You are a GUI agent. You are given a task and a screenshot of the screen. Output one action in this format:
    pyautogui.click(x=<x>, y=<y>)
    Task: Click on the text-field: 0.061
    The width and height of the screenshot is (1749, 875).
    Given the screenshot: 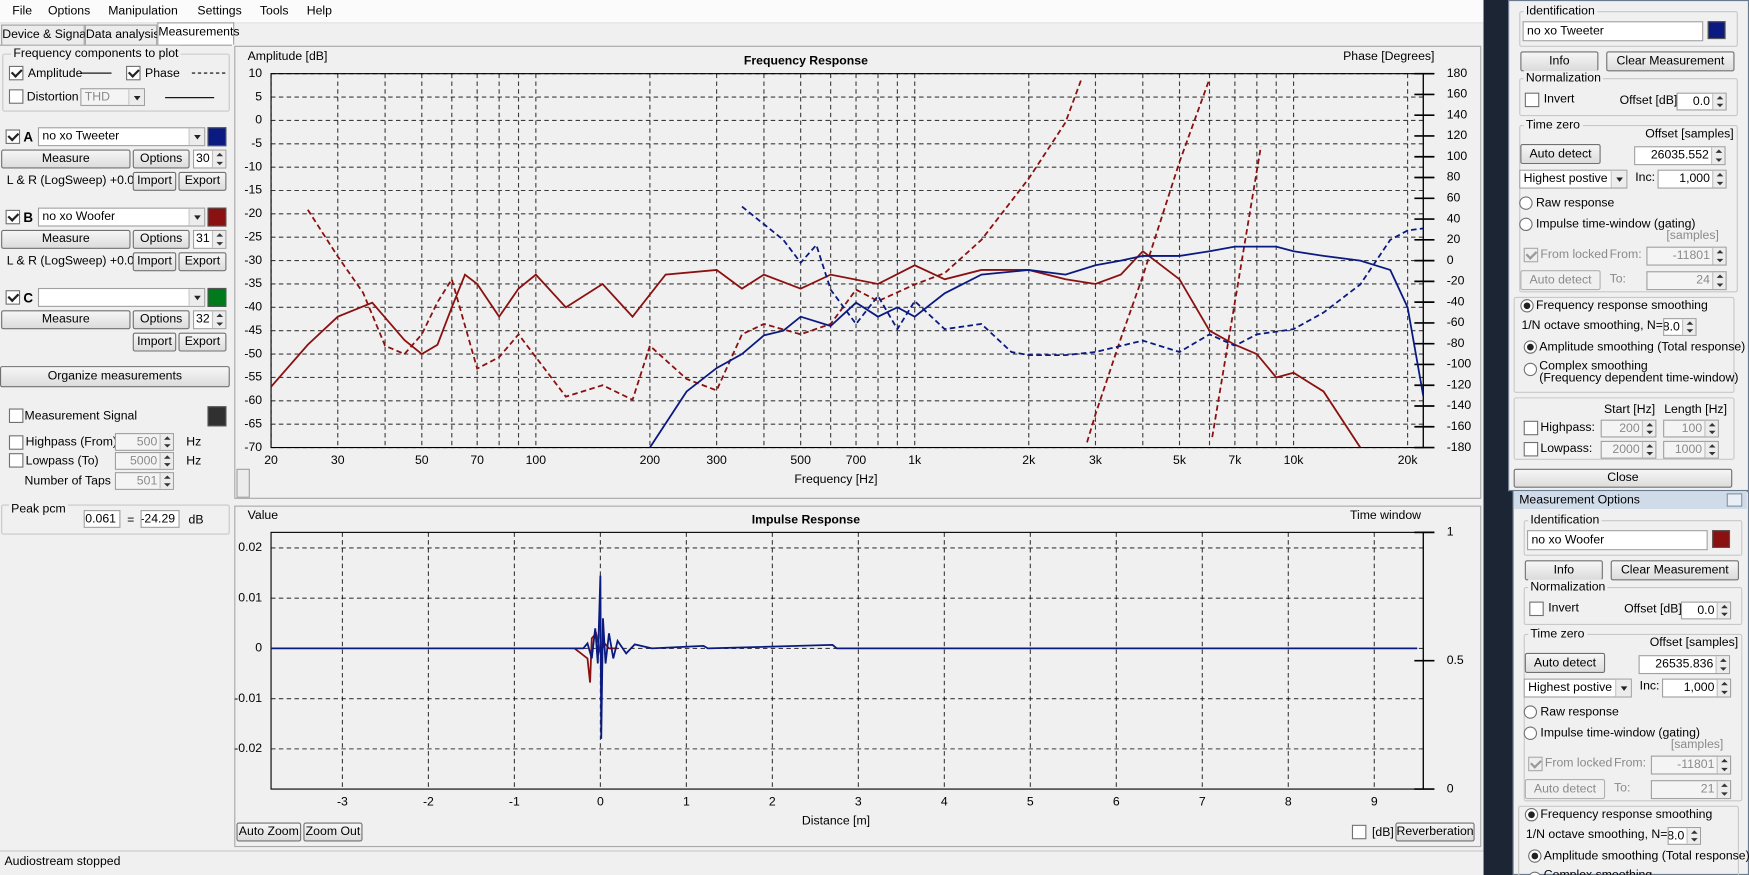 What is the action you would take?
    pyautogui.click(x=102, y=519)
    